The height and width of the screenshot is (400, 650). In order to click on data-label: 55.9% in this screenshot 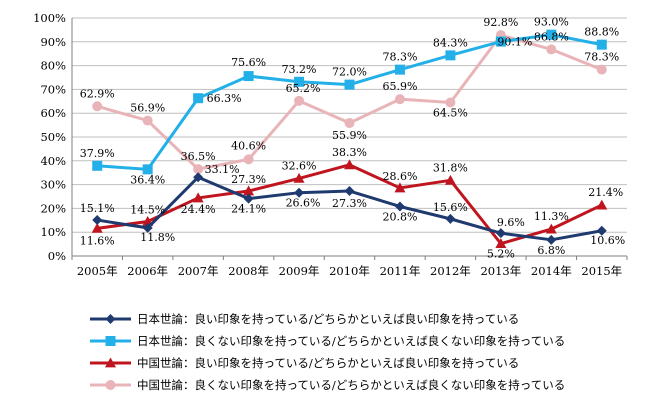, I will do `click(349, 135)`.